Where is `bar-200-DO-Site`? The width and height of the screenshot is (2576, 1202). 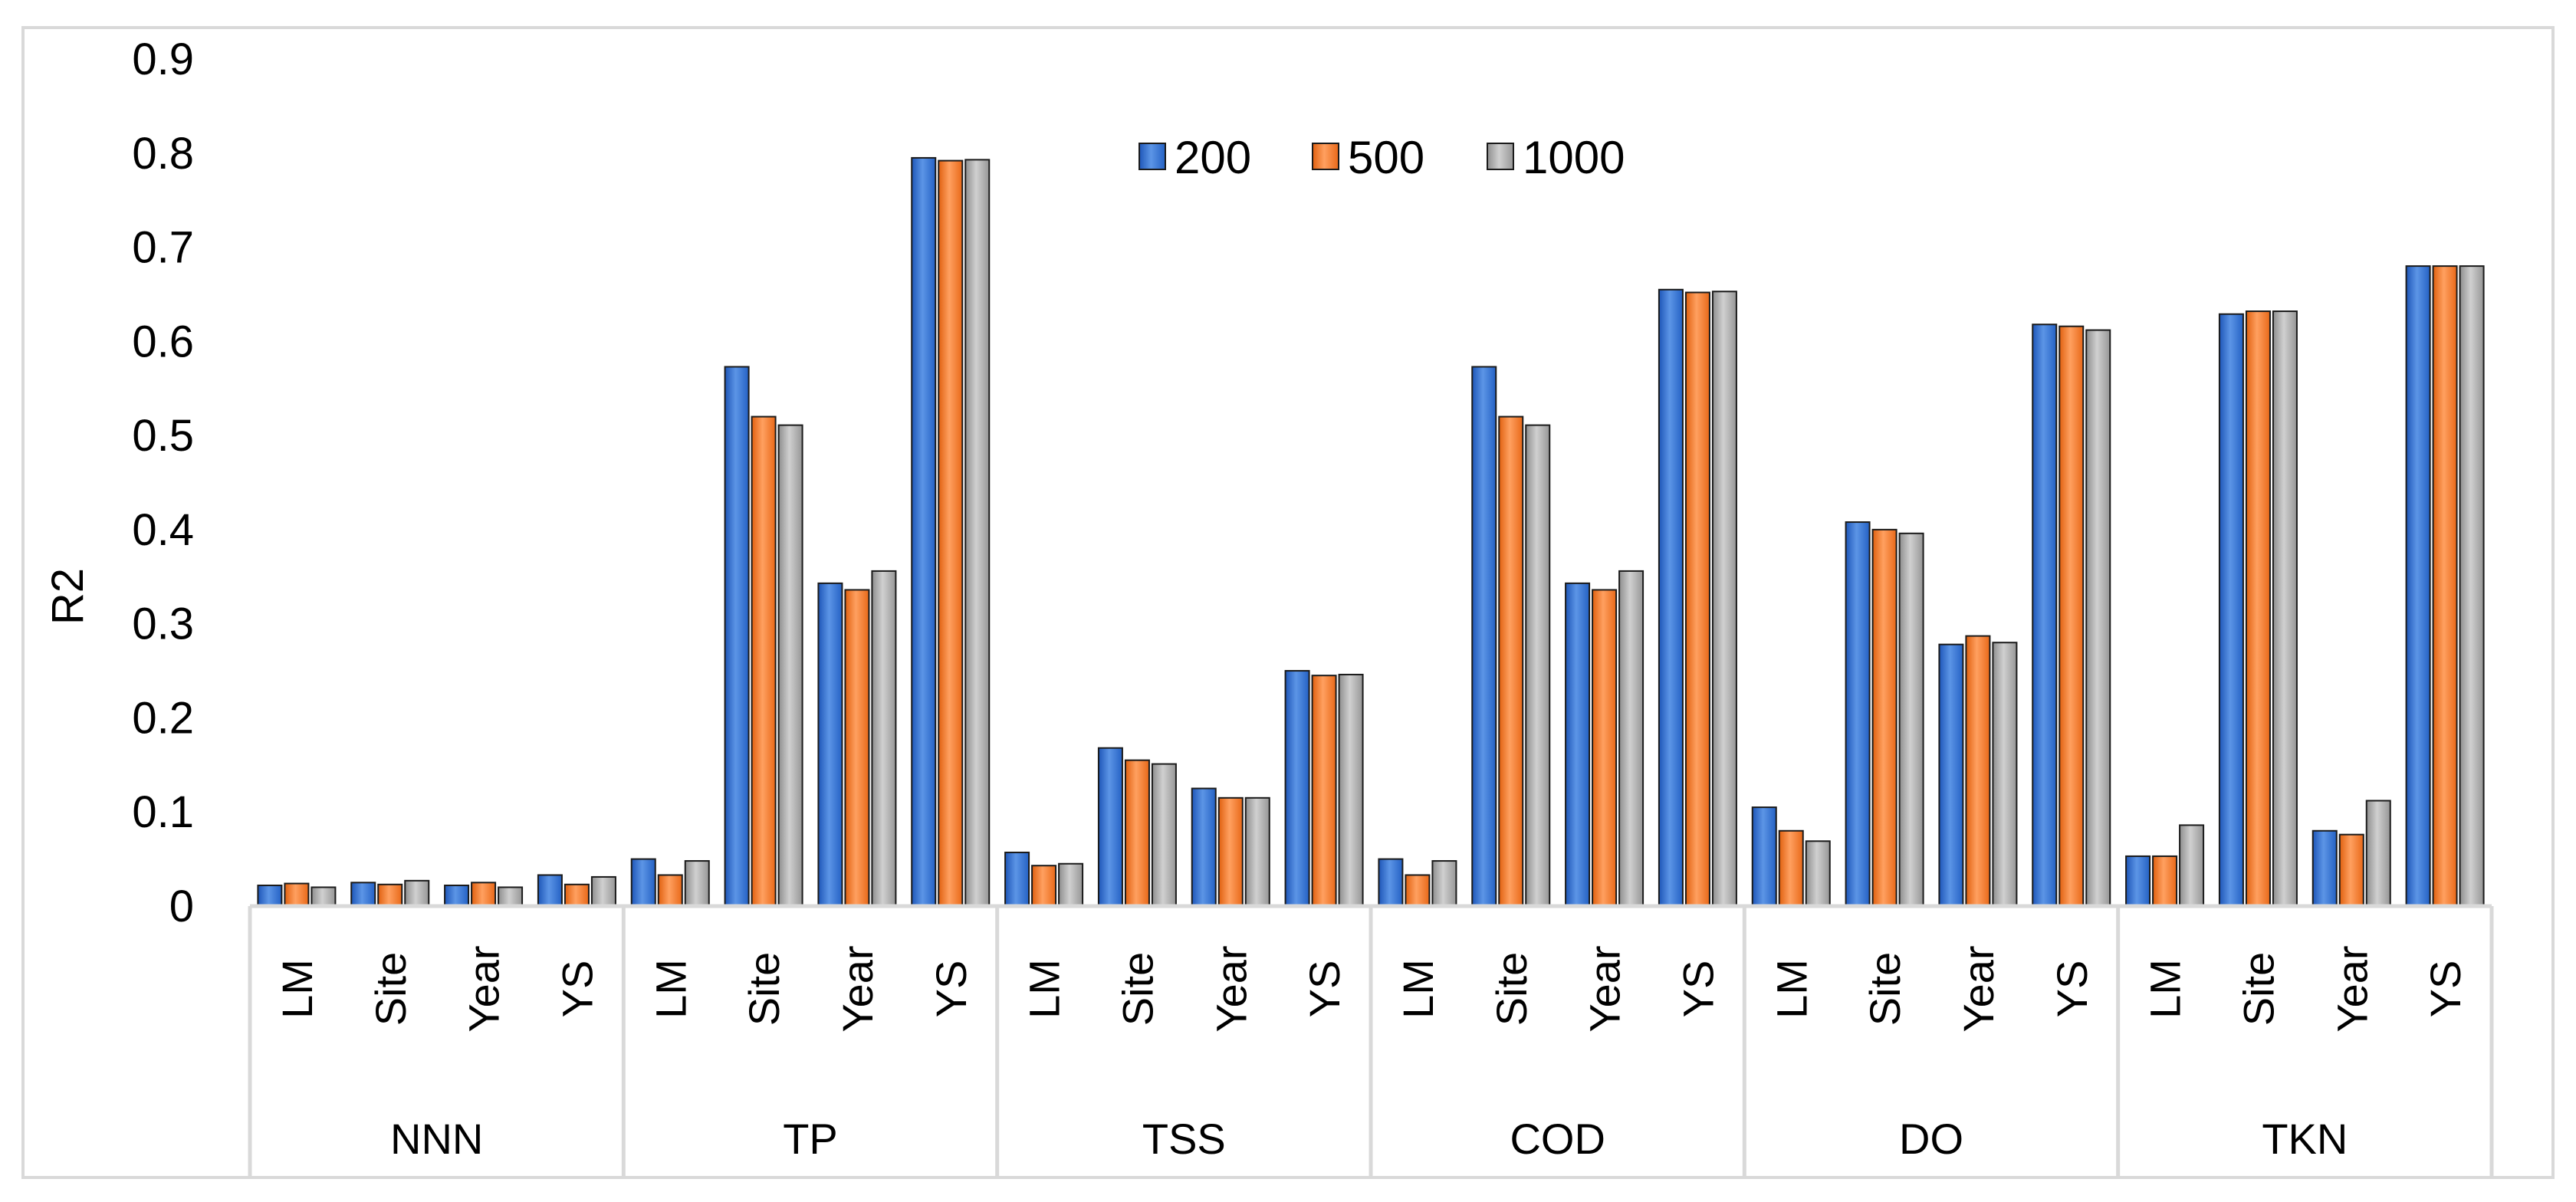 bar-200-DO-Site is located at coordinates (1858, 714).